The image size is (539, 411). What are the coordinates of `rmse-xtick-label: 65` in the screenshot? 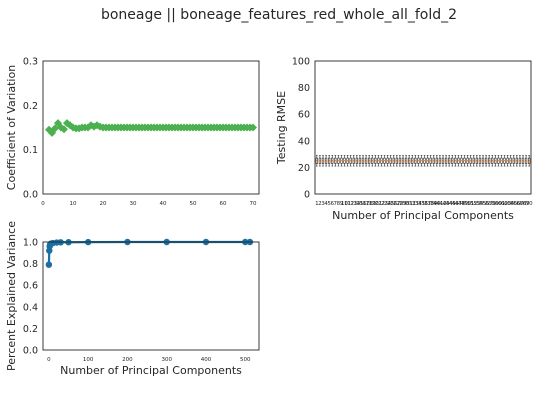 It's located at (513, 204).